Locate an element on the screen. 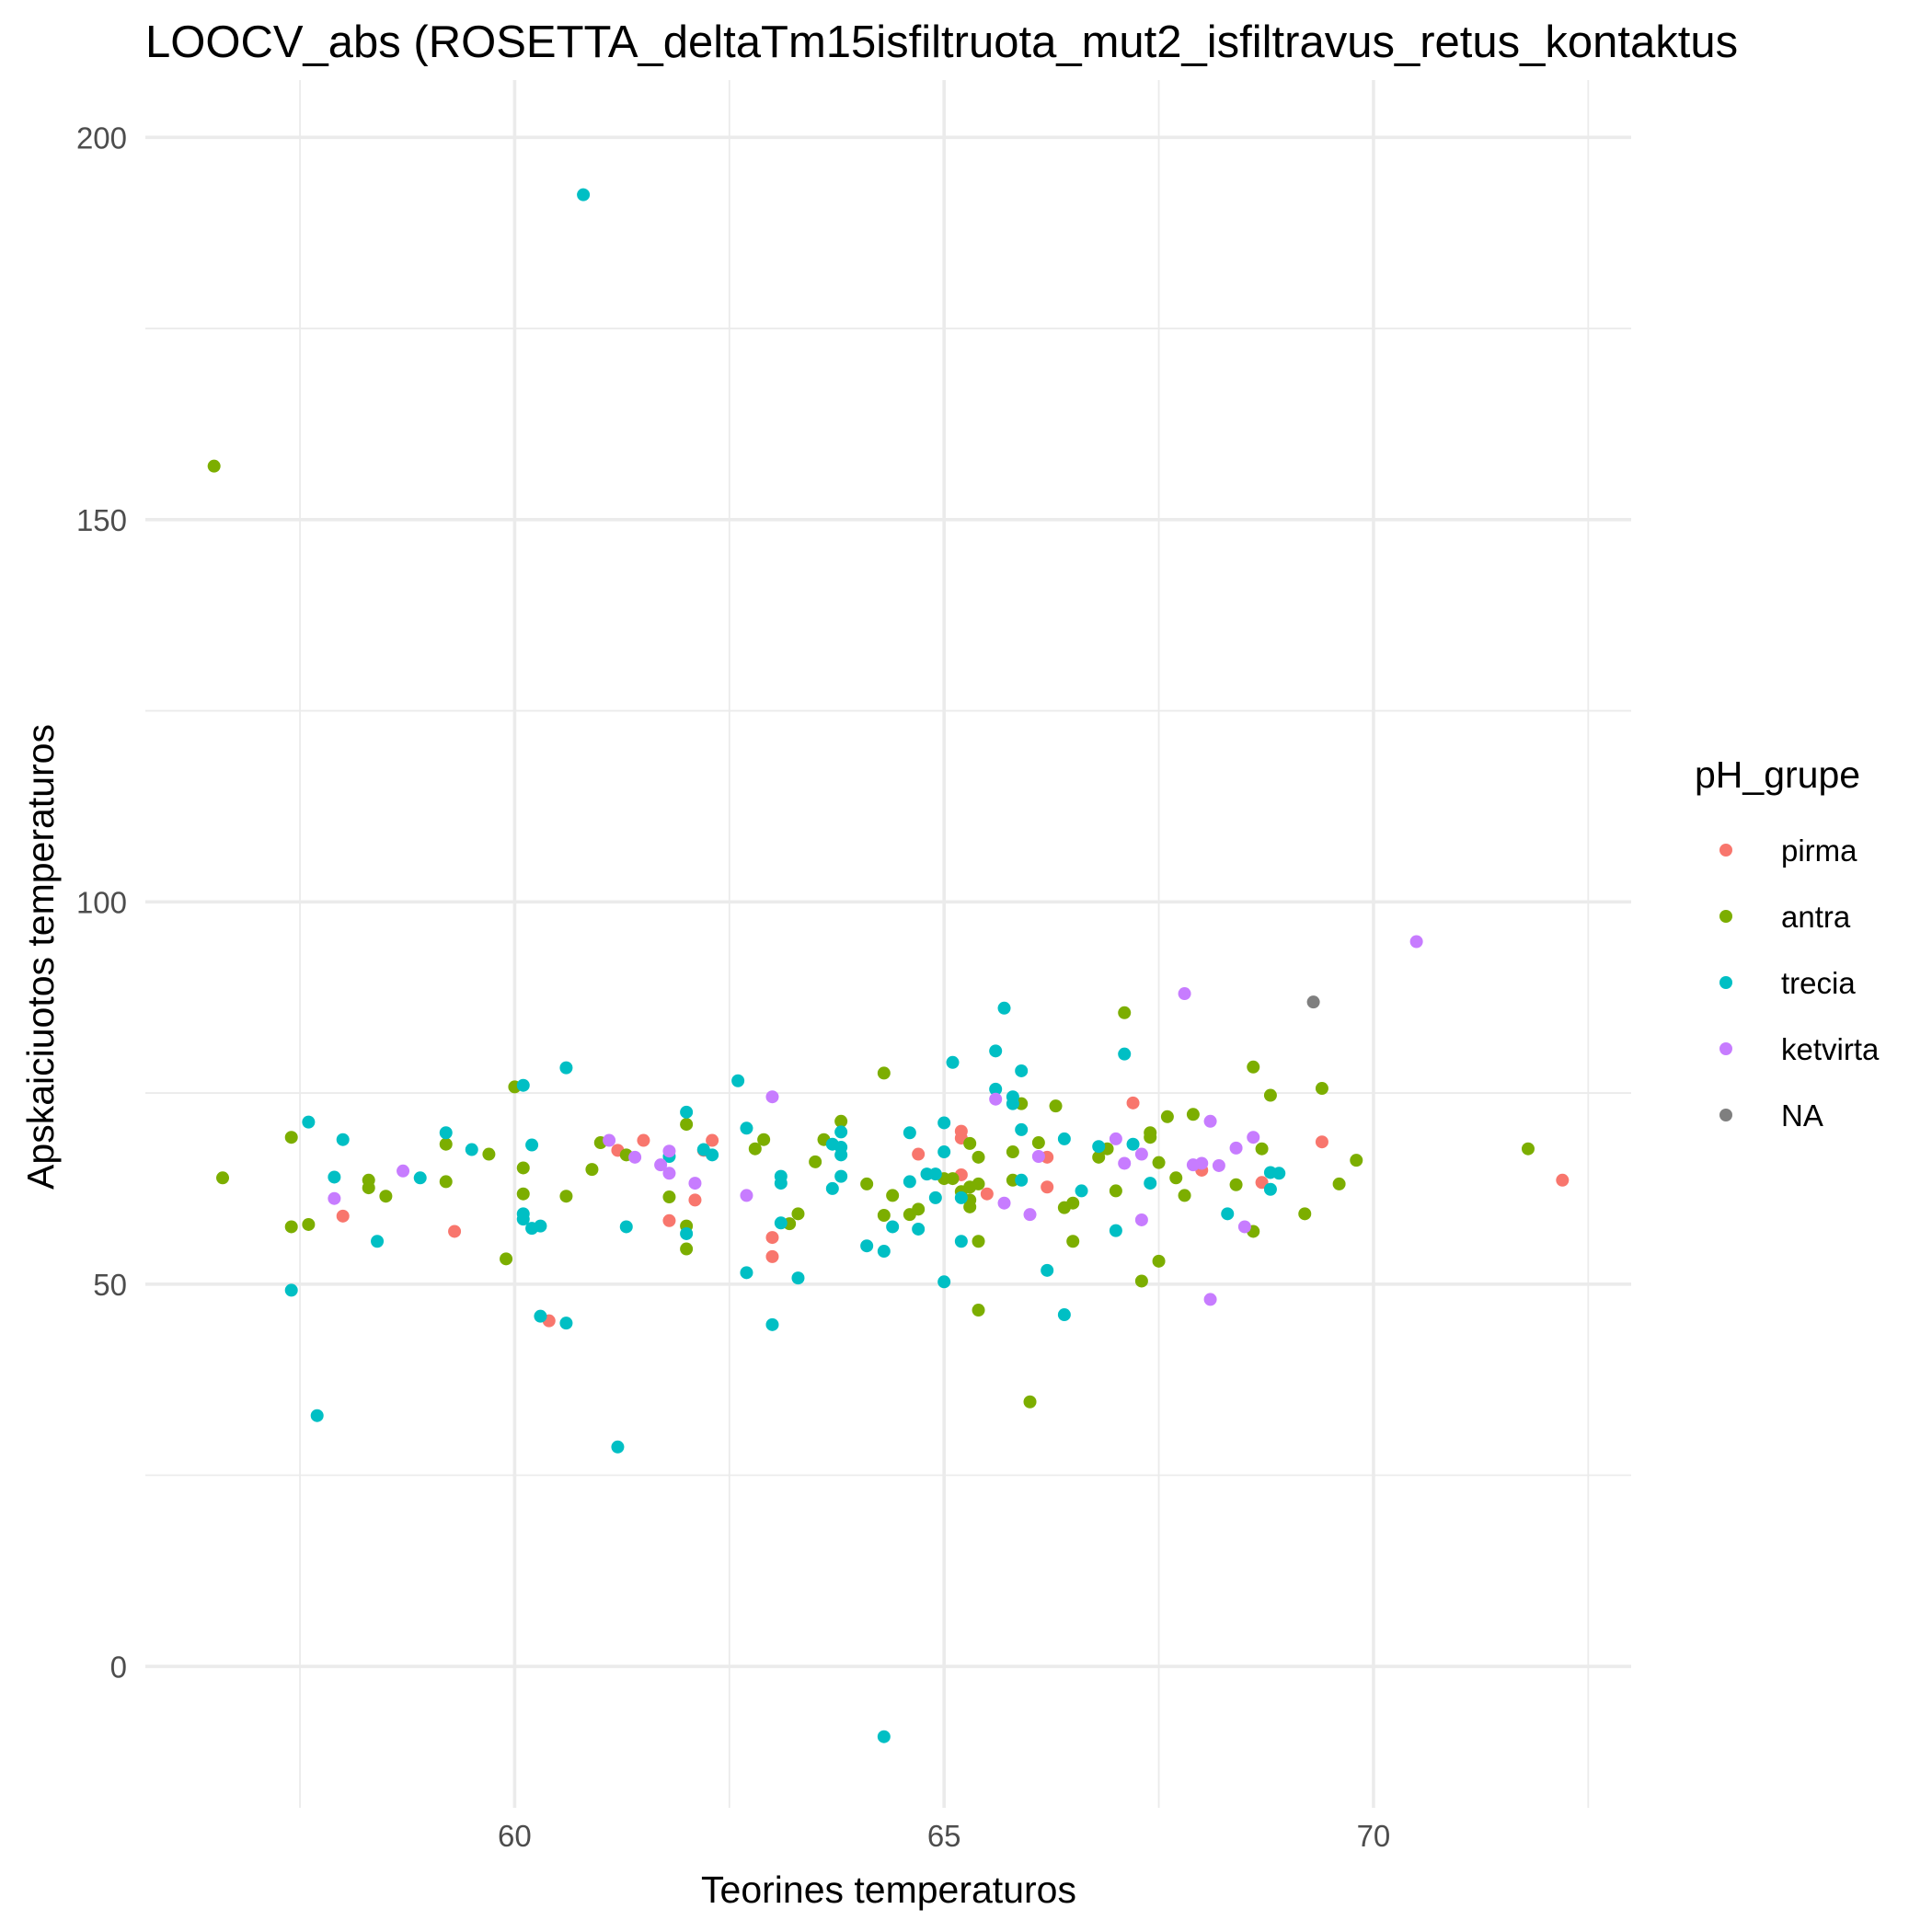  legend-key-pirma is located at coordinates (1725, 850).